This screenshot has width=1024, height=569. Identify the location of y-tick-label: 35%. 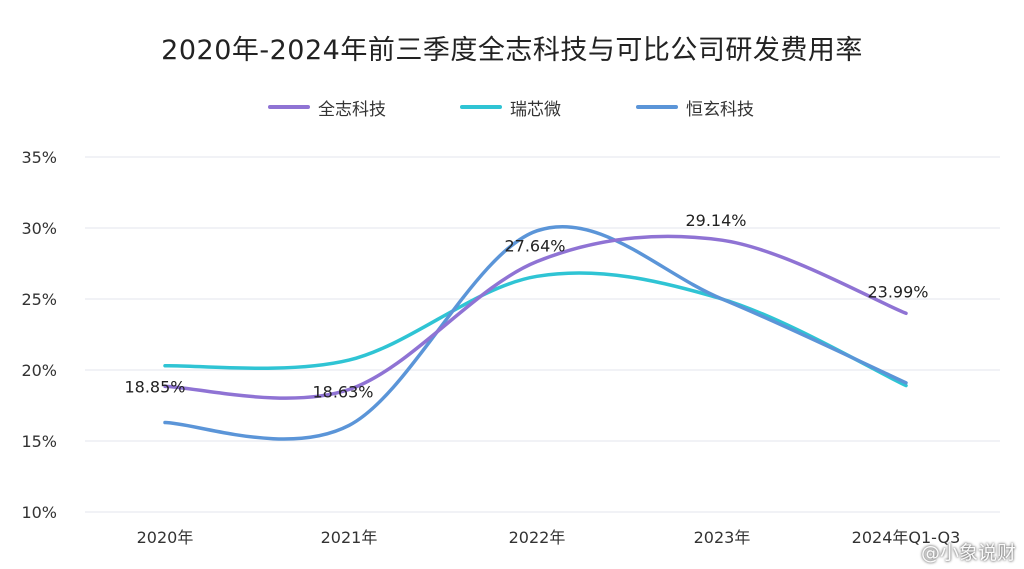
(39, 157).